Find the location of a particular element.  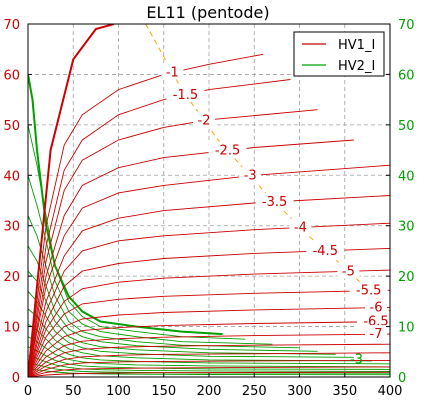

curve-label: -1 is located at coordinates (172, 73).